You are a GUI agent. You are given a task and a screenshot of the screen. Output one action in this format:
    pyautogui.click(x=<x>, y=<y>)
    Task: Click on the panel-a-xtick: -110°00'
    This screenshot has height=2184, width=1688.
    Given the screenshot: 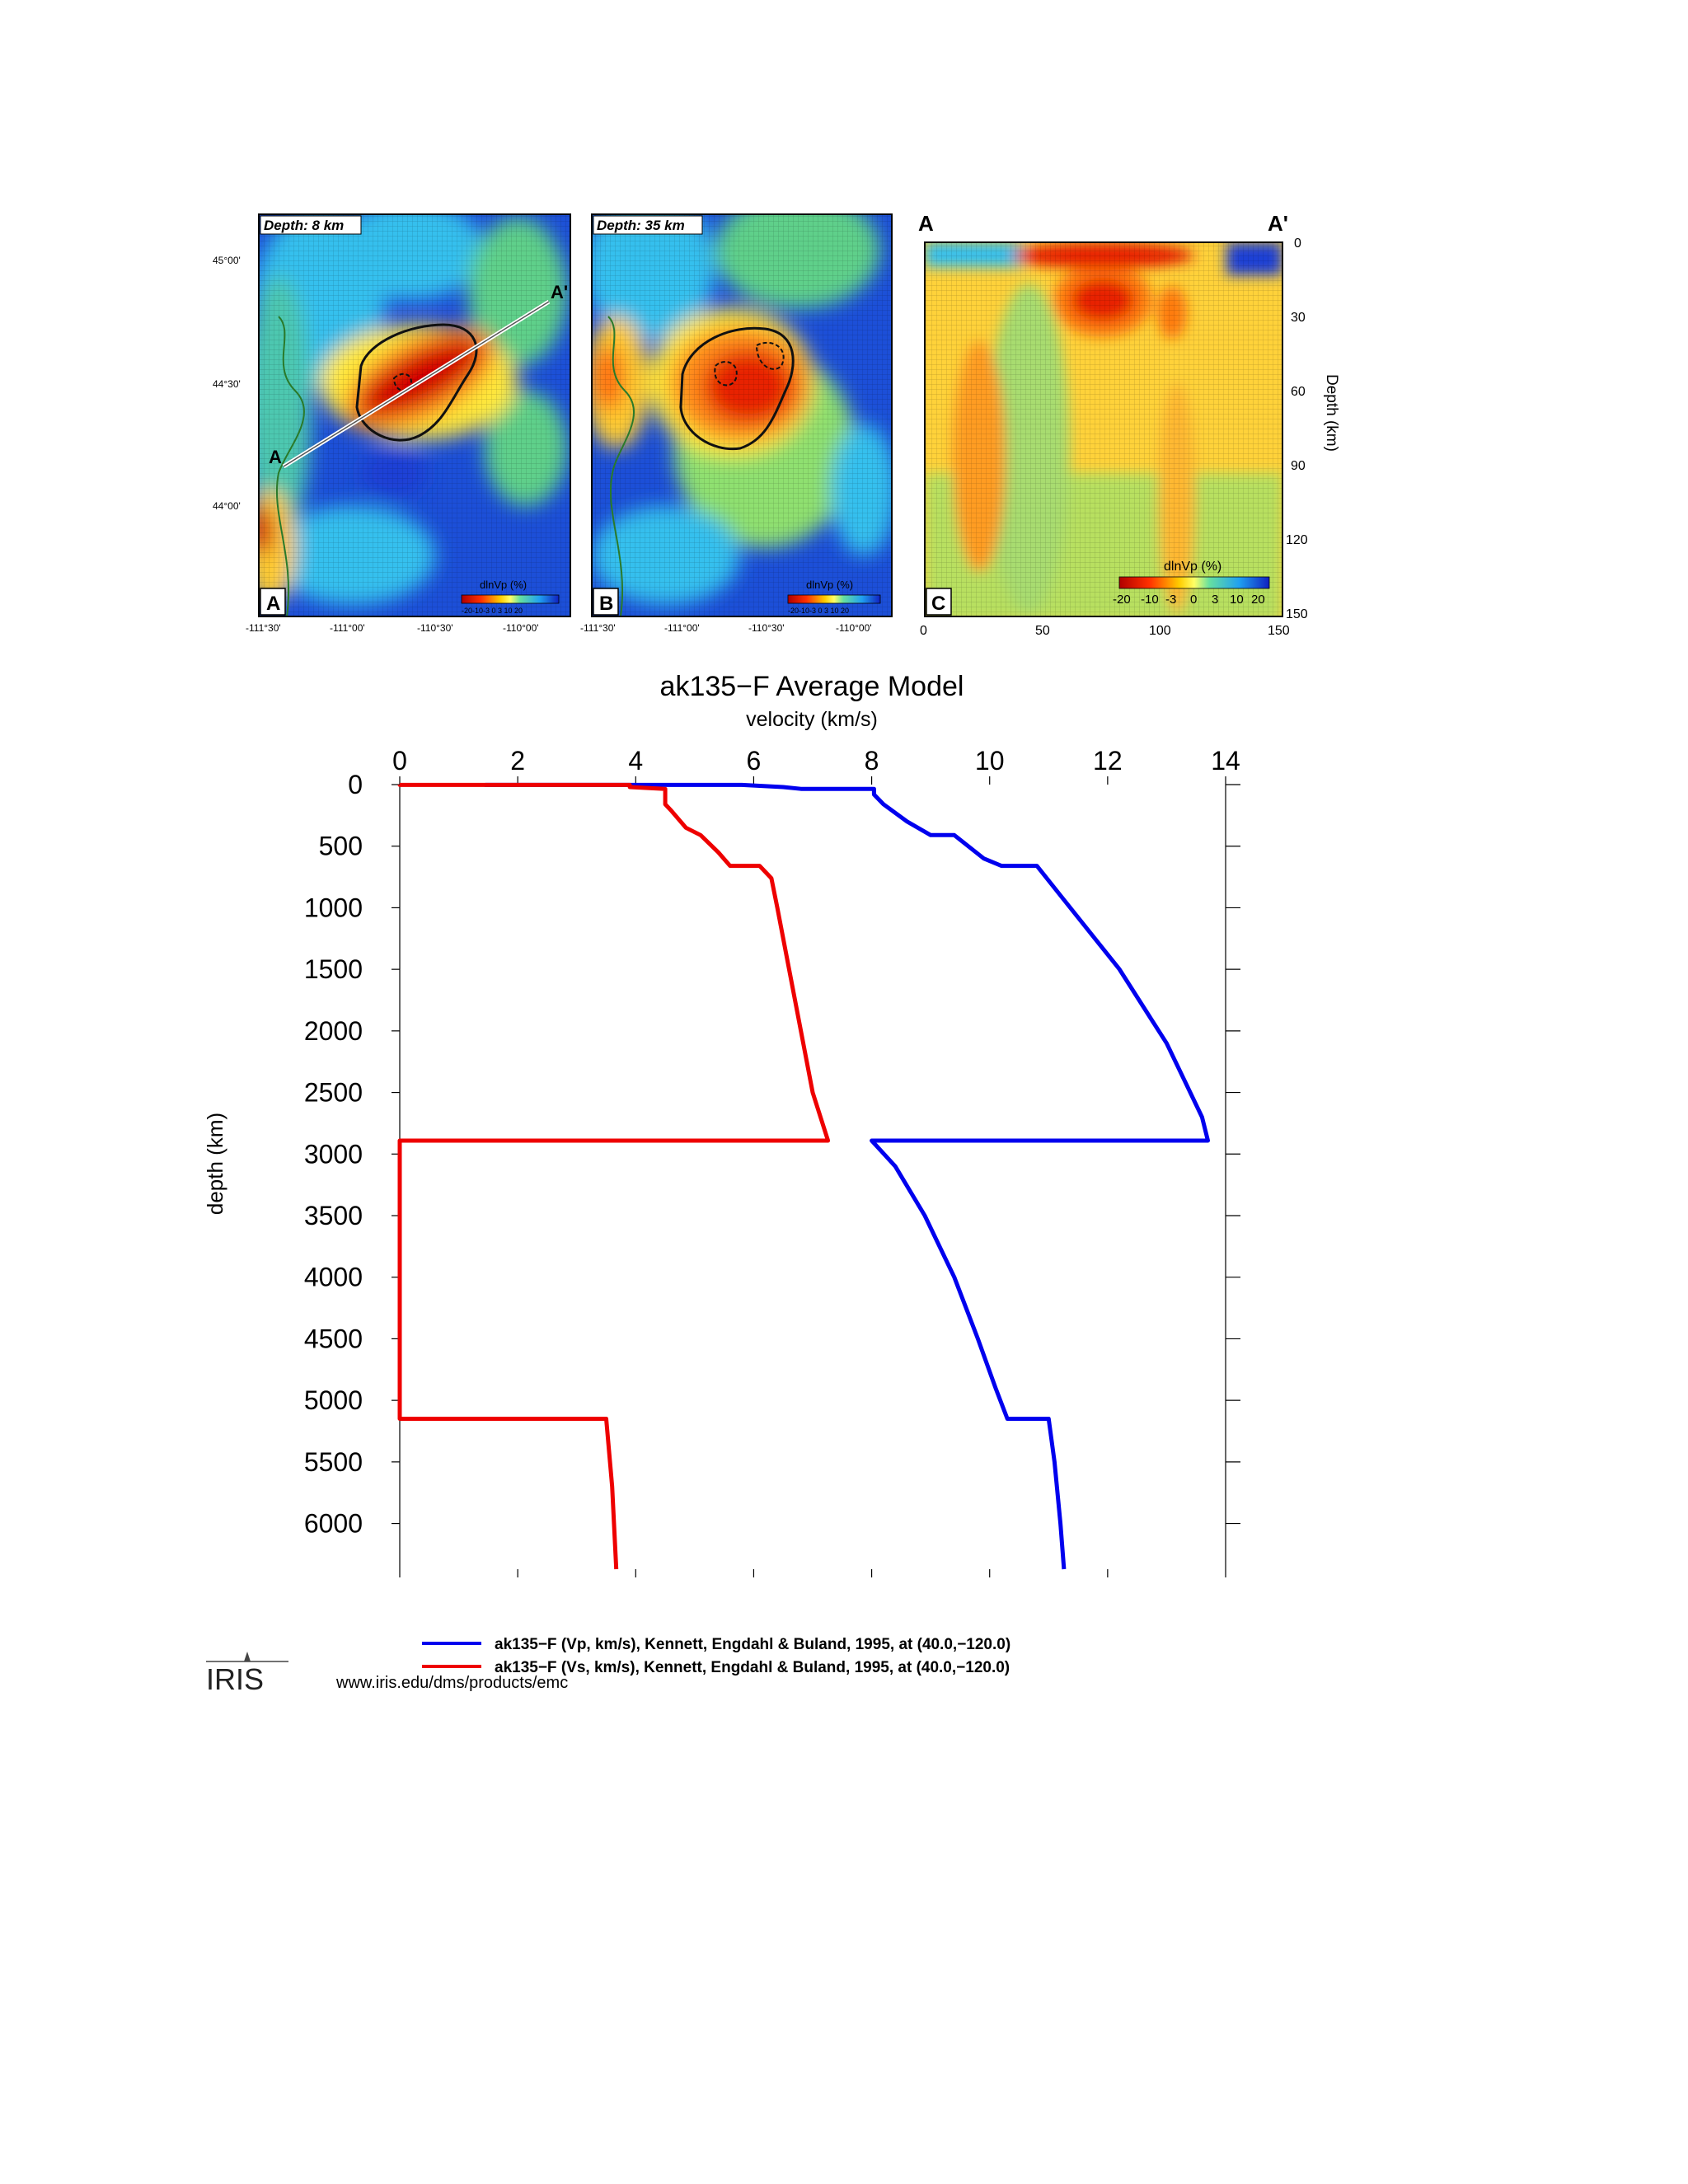 What is the action you would take?
    pyautogui.click(x=521, y=628)
    